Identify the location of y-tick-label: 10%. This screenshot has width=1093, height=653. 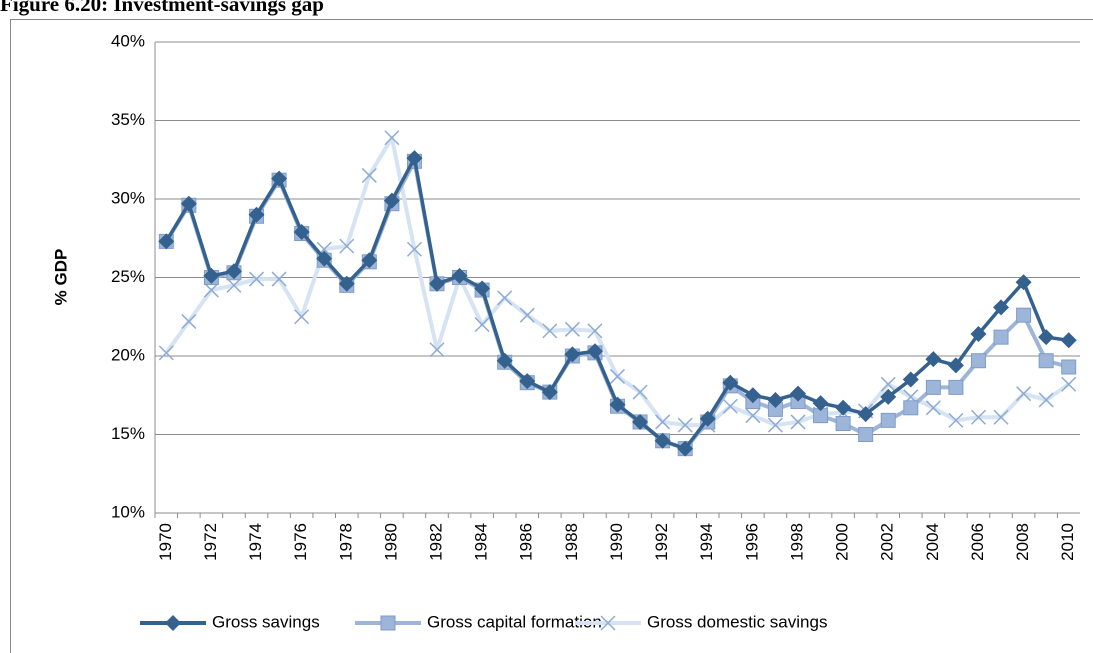
(128, 511).